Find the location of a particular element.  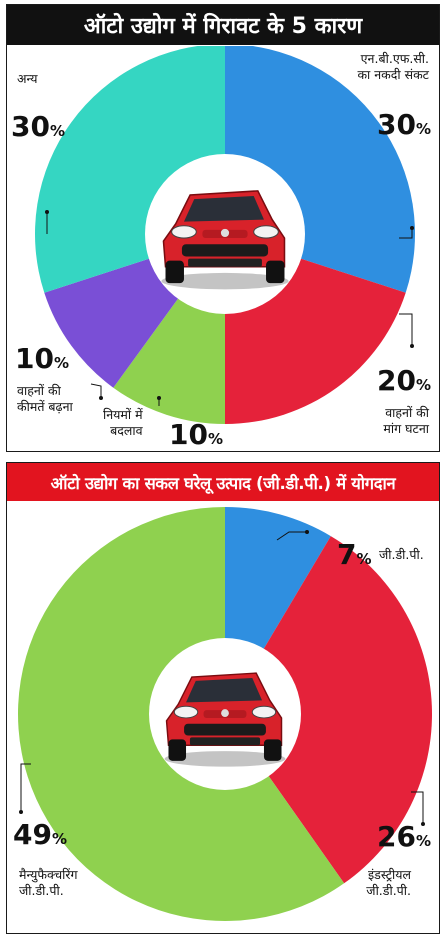

percent-value: 20 is located at coordinates (396, 380).